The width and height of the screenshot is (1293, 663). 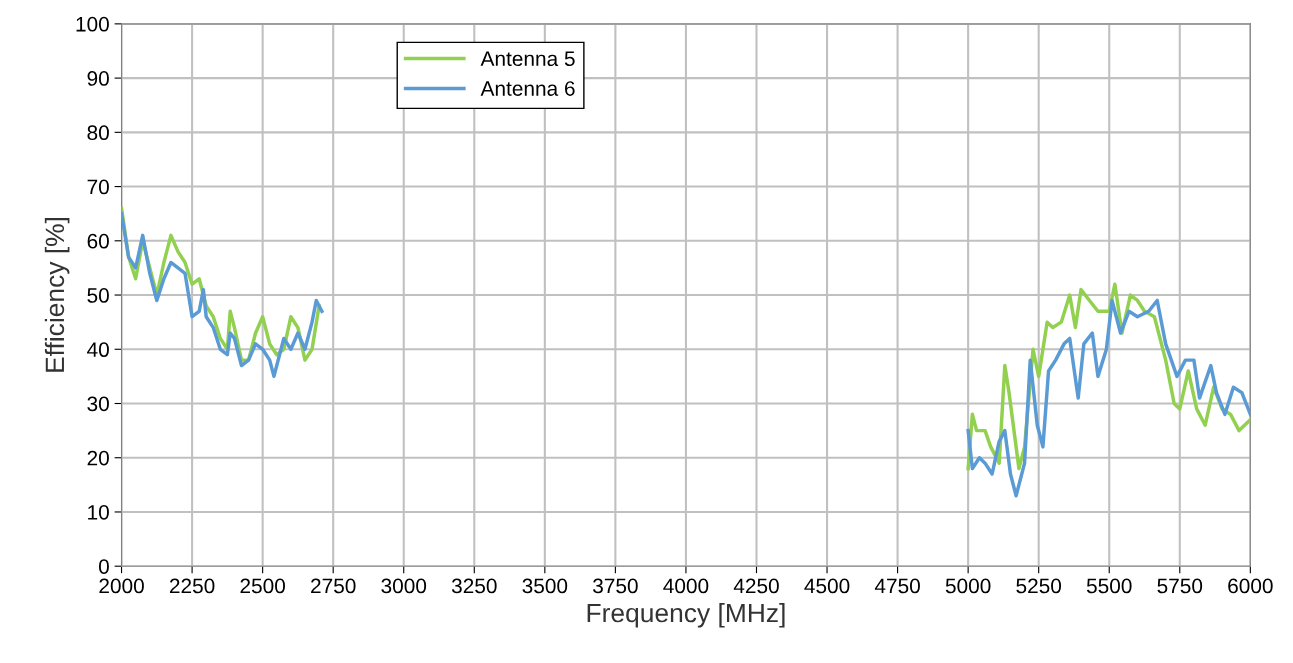 What do you see at coordinates (1250, 586) in the screenshot?
I see `x-tick-label: 6000` at bounding box center [1250, 586].